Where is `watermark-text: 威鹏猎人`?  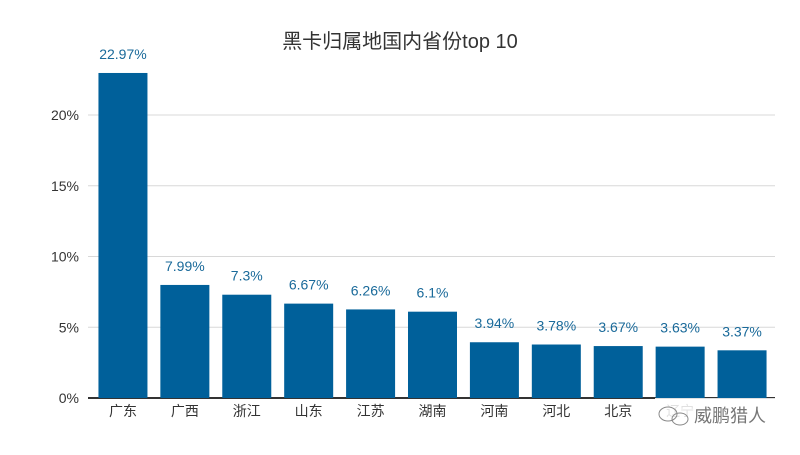 watermark-text: 威鹏猎人 is located at coordinates (730, 416).